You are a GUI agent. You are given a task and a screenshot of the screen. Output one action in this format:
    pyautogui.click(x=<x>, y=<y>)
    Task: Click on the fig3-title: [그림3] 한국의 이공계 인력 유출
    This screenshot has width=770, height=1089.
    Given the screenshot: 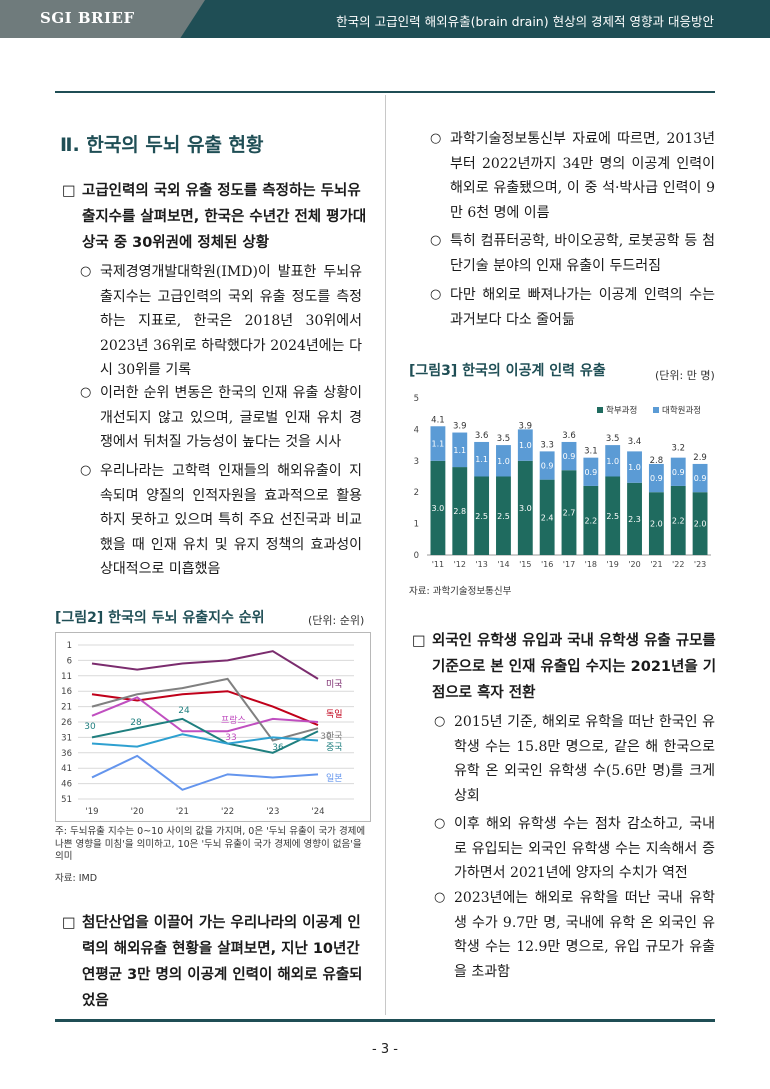 What is the action you would take?
    pyautogui.click(x=507, y=371)
    